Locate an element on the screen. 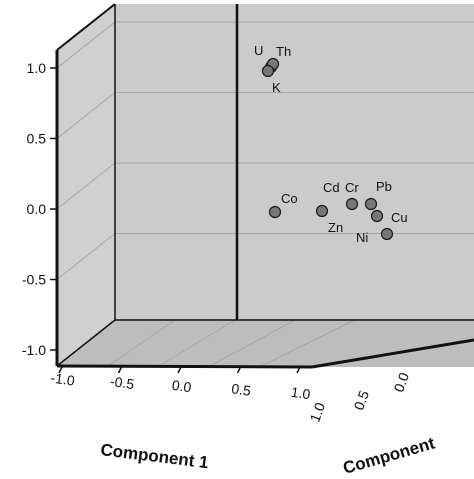 The image size is (474, 479). x-tick-label: 0.5 is located at coordinates (241, 389).